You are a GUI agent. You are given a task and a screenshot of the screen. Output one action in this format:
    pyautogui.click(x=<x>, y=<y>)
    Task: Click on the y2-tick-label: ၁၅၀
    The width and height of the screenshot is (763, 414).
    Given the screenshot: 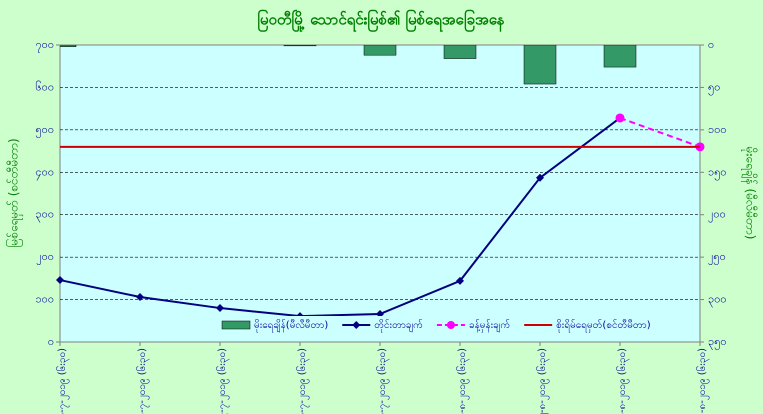 What is the action you would take?
    pyautogui.click(x=717, y=172)
    